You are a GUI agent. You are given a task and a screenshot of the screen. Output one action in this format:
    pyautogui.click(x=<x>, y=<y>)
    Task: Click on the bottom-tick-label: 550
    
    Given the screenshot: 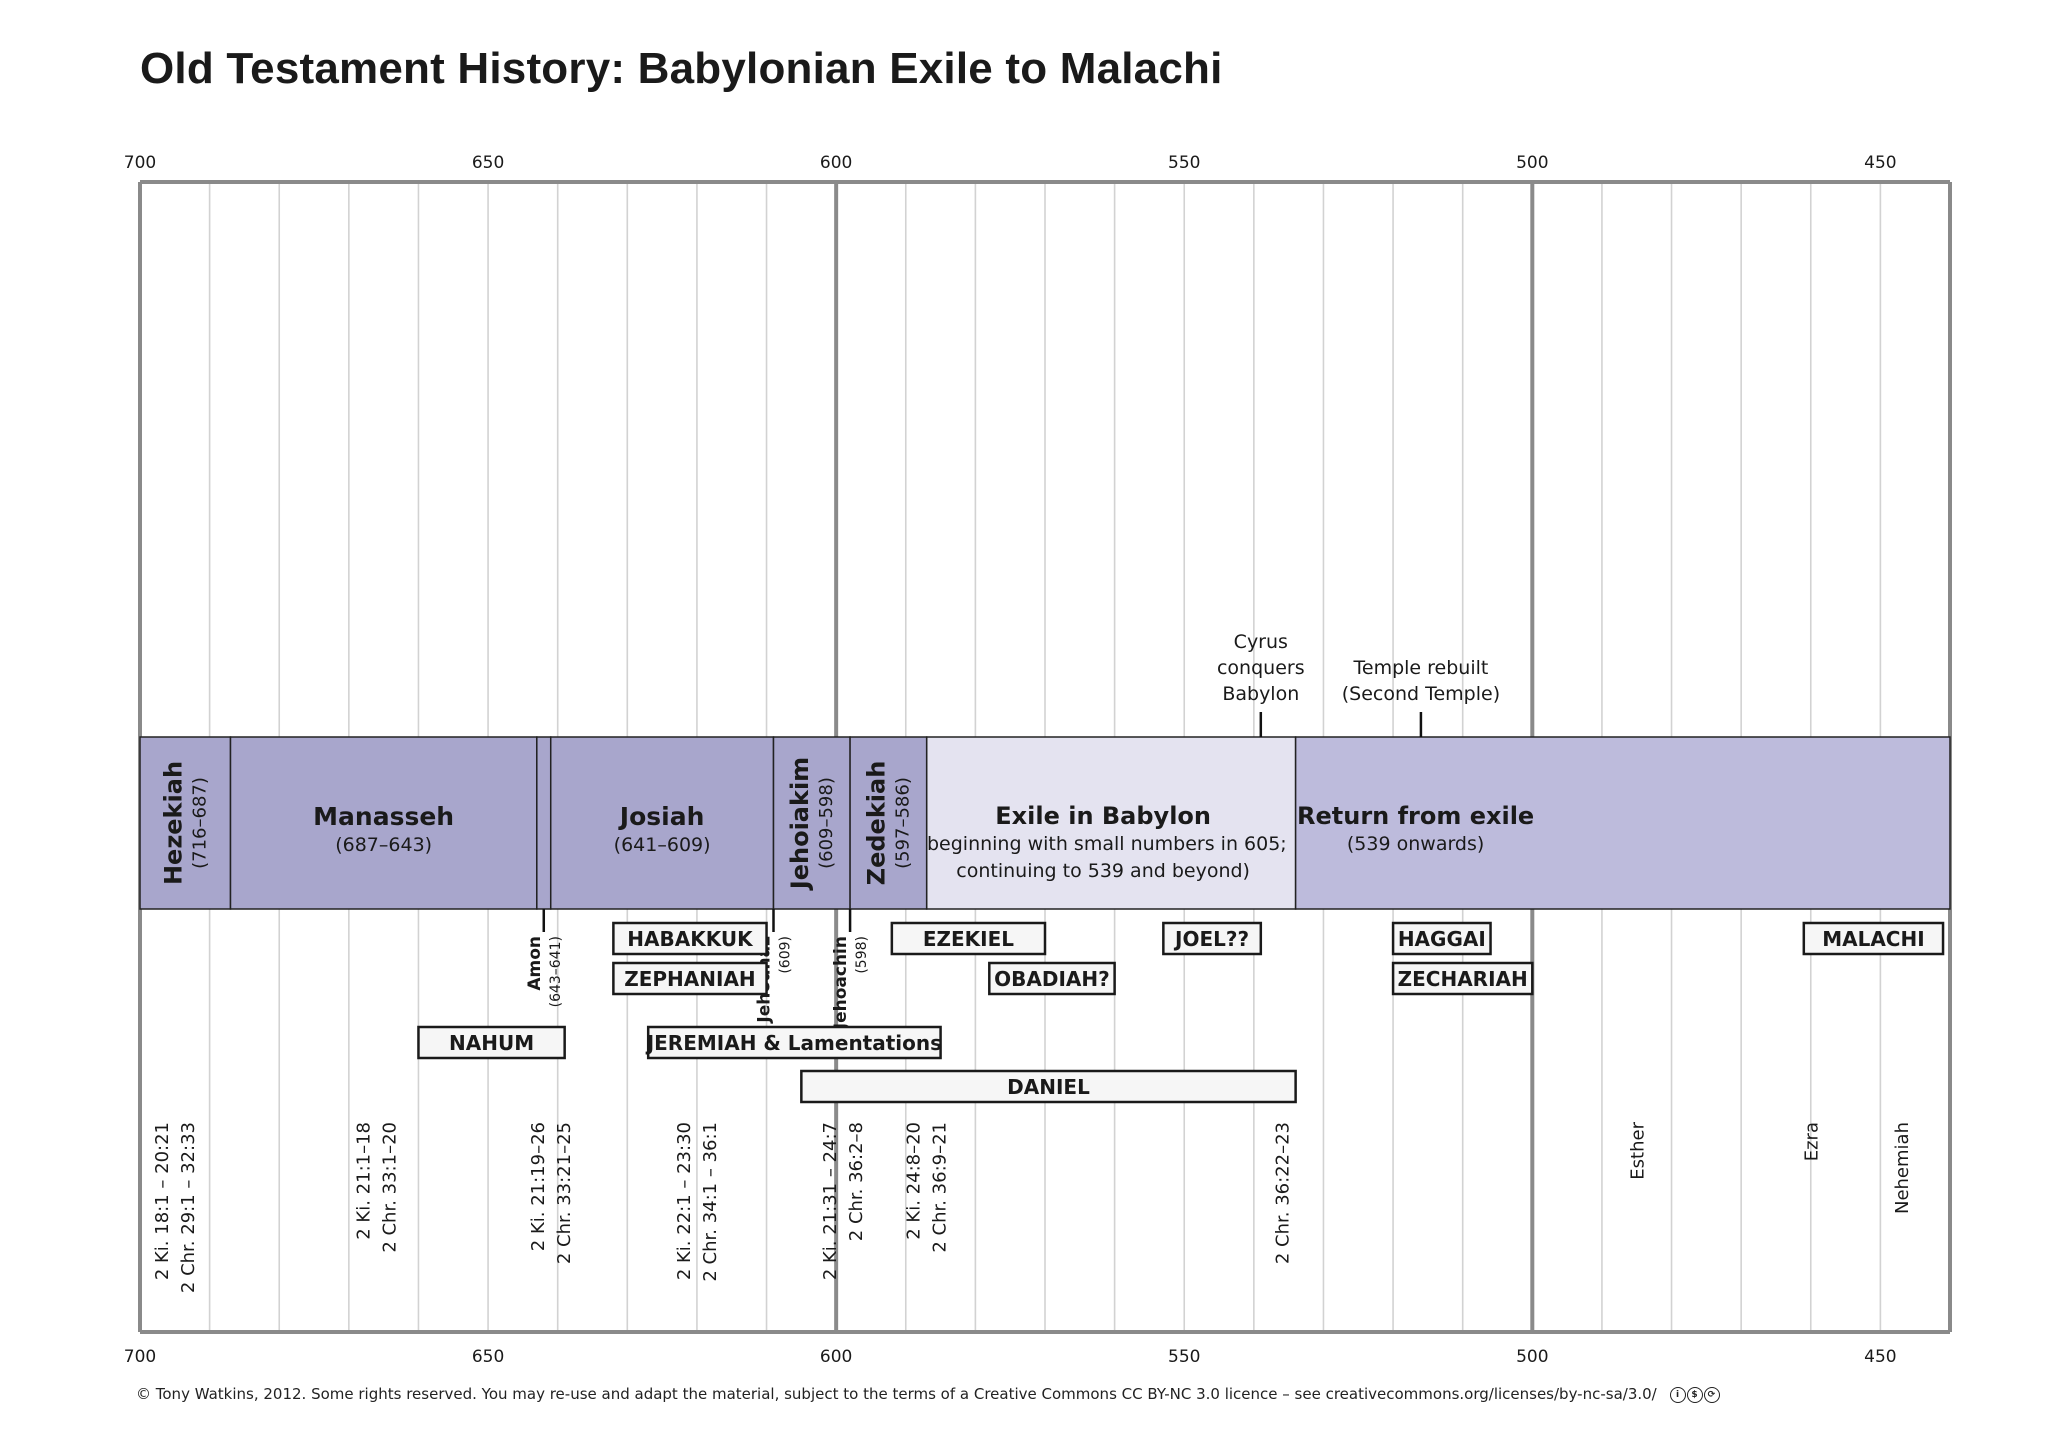 What is the action you would take?
    pyautogui.click(x=1184, y=1357)
    